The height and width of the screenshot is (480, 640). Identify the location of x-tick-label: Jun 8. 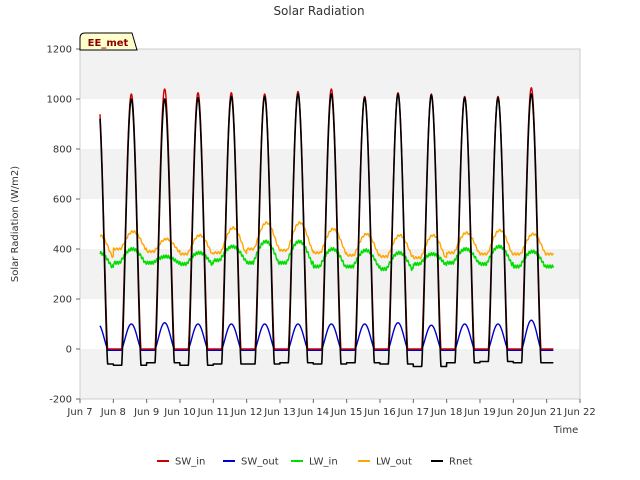
(113, 412).